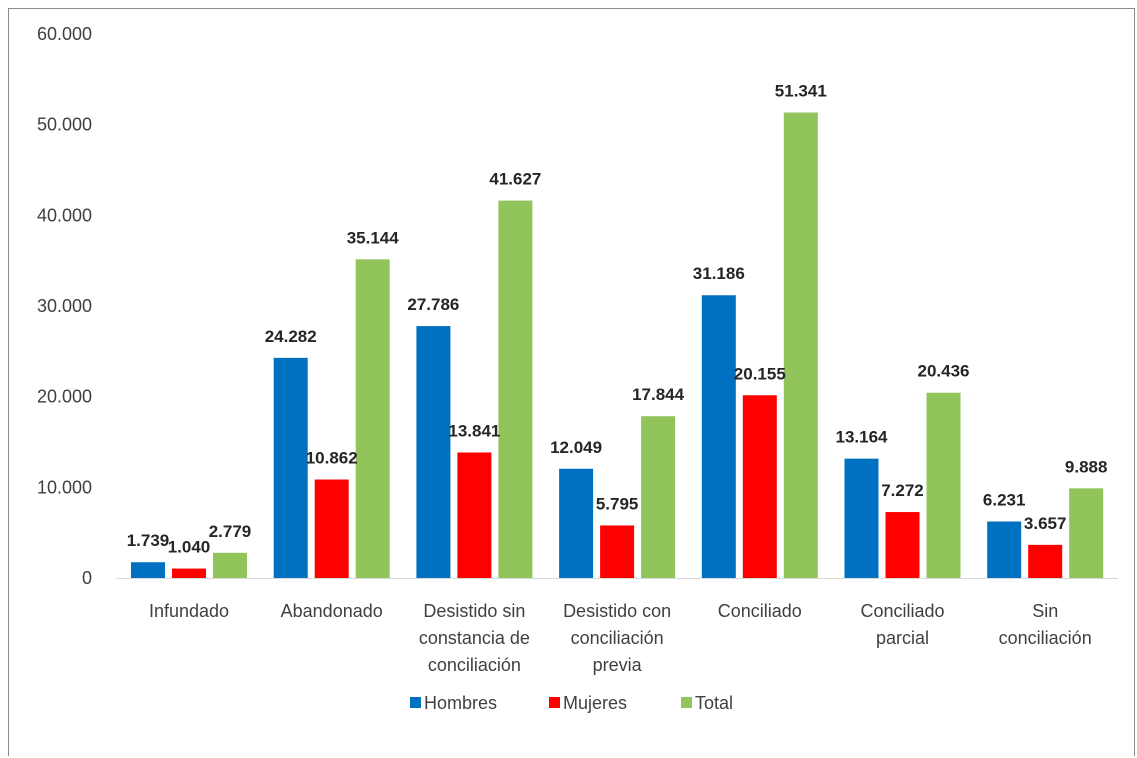  Describe the element at coordinates (433, 304) in the screenshot. I see `data-label-hombres: 27.786` at that location.